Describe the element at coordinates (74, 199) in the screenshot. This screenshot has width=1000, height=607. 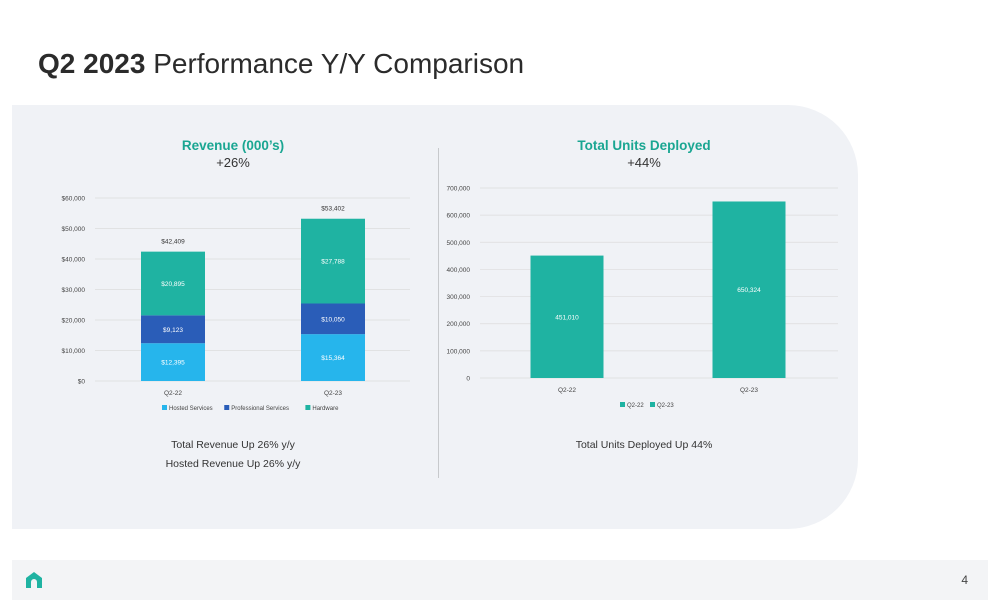
I see `revenue-y-tick: $60,000` at that location.